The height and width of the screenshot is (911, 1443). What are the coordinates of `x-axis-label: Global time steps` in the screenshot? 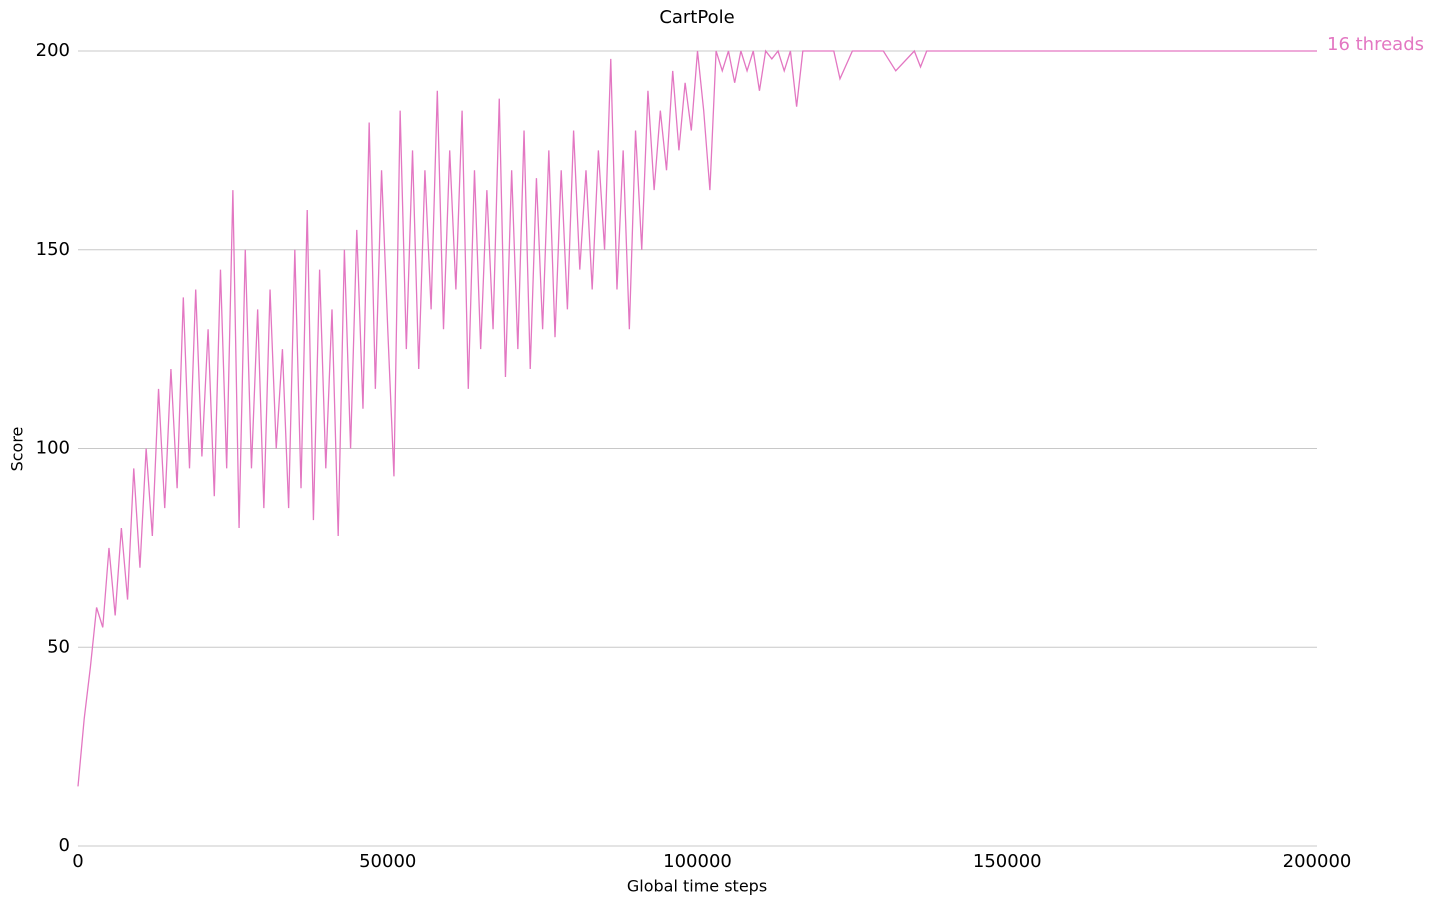 It's located at (697, 886).